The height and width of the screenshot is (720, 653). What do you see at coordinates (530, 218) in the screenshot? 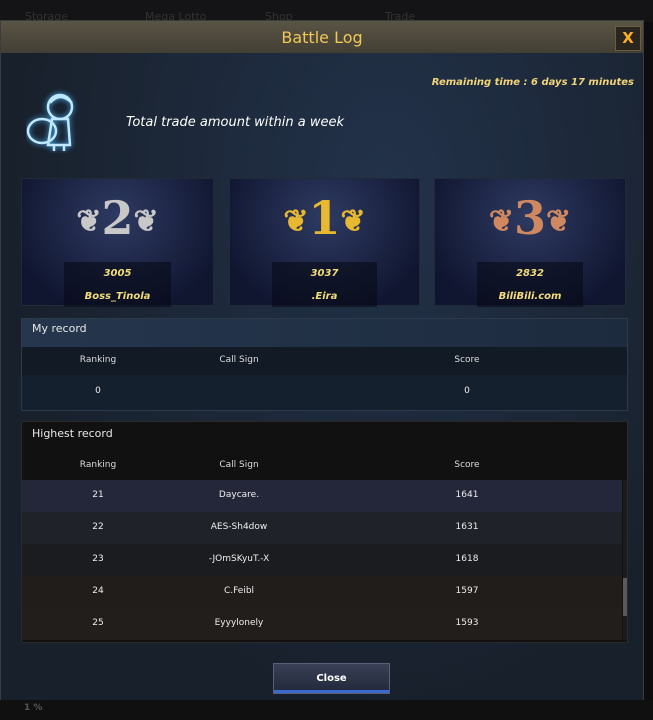
I see `bronze-laurel-icon: ❦3❦` at bounding box center [530, 218].